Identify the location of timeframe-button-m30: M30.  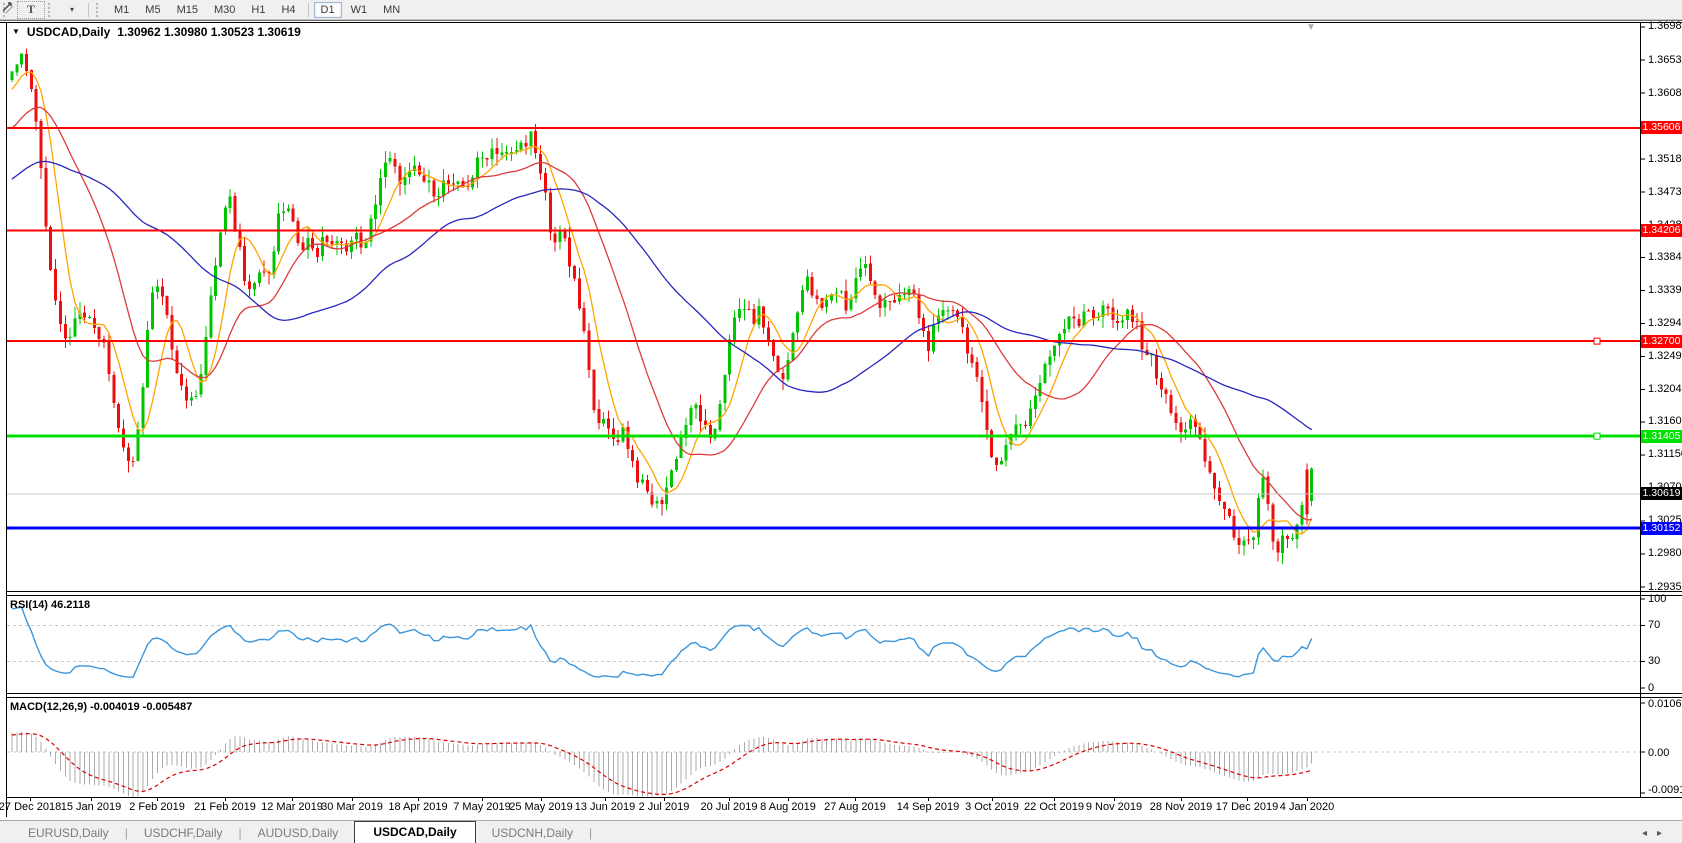
(224, 9).